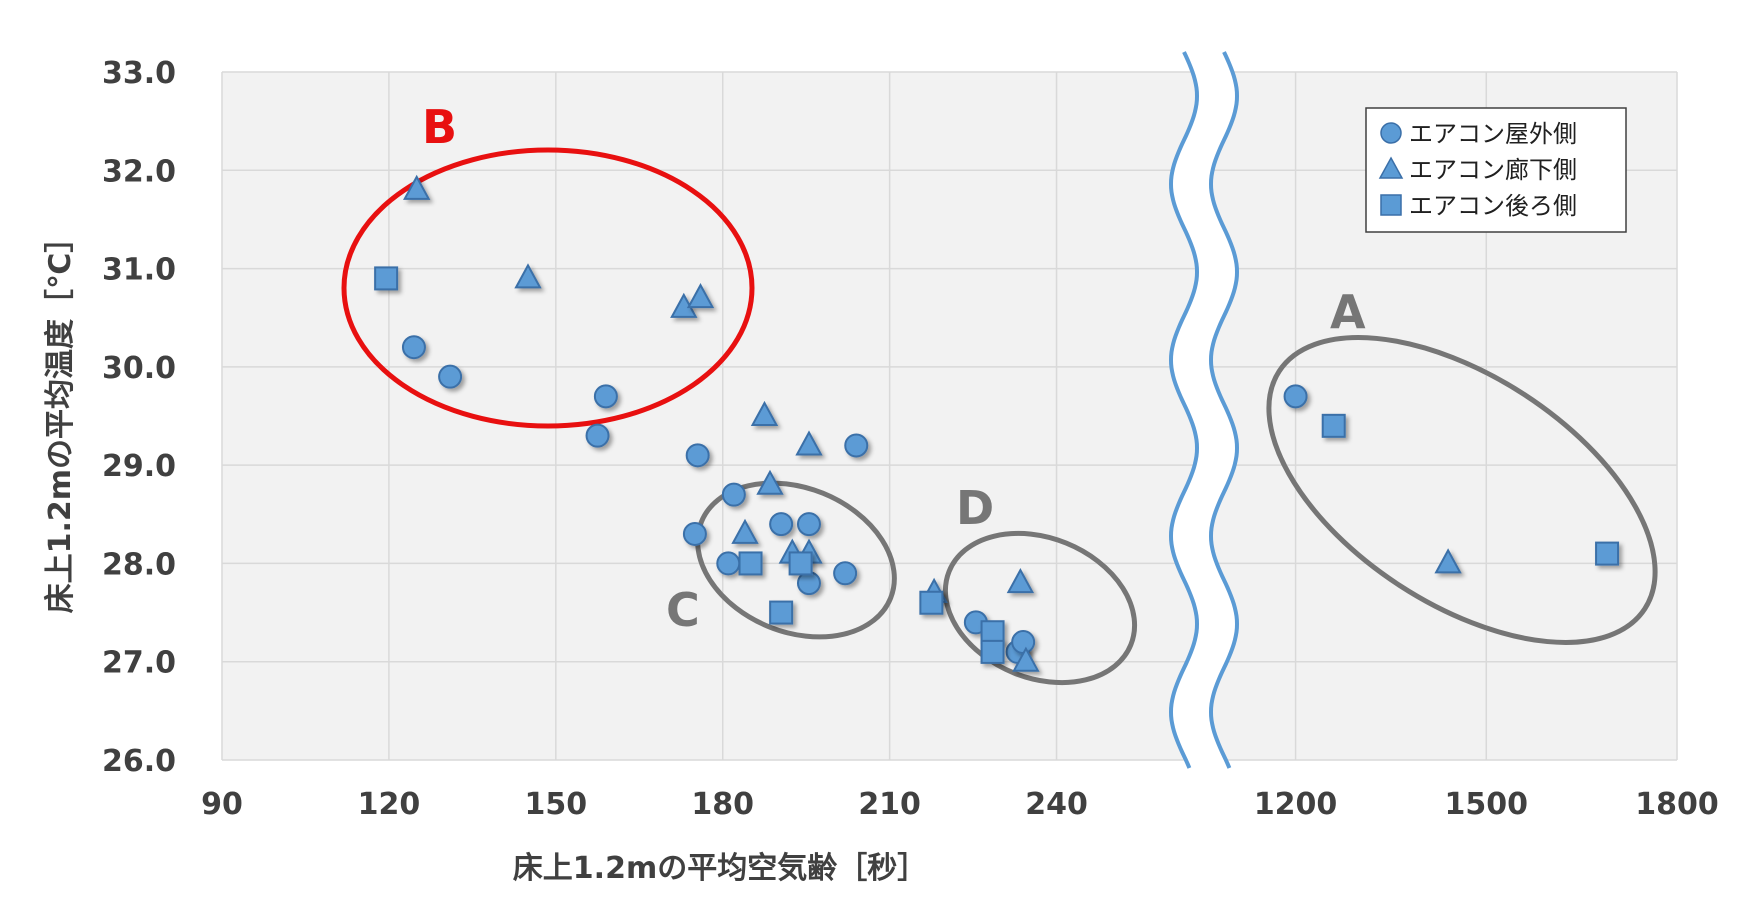 The image size is (1757, 924). I want to click on axis-break, so click(1204, 410).